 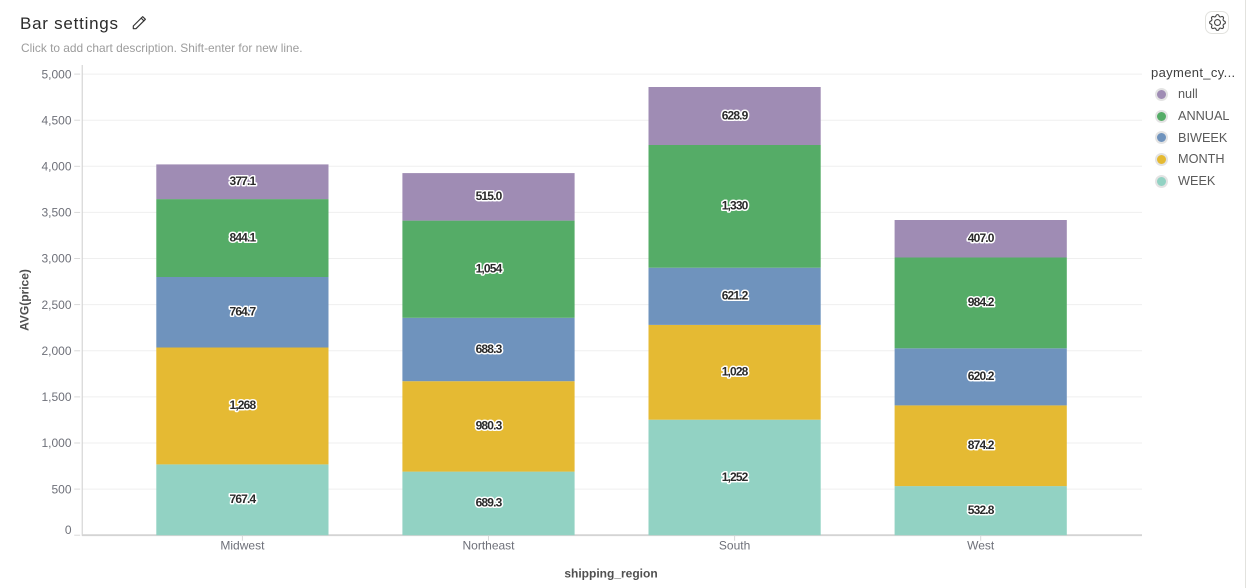 What do you see at coordinates (56, 305) in the screenshot?
I see `svg-text: 2,500` at bounding box center [56, 305].